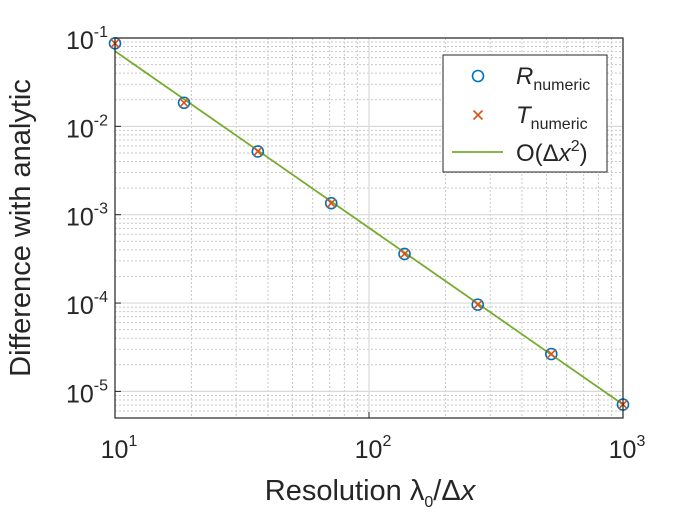  What do you see at coordinates (552, 117) in the screenshot?
I see `legend-label-t-numeric: Tnumeric` at bounding box center [552, 117].